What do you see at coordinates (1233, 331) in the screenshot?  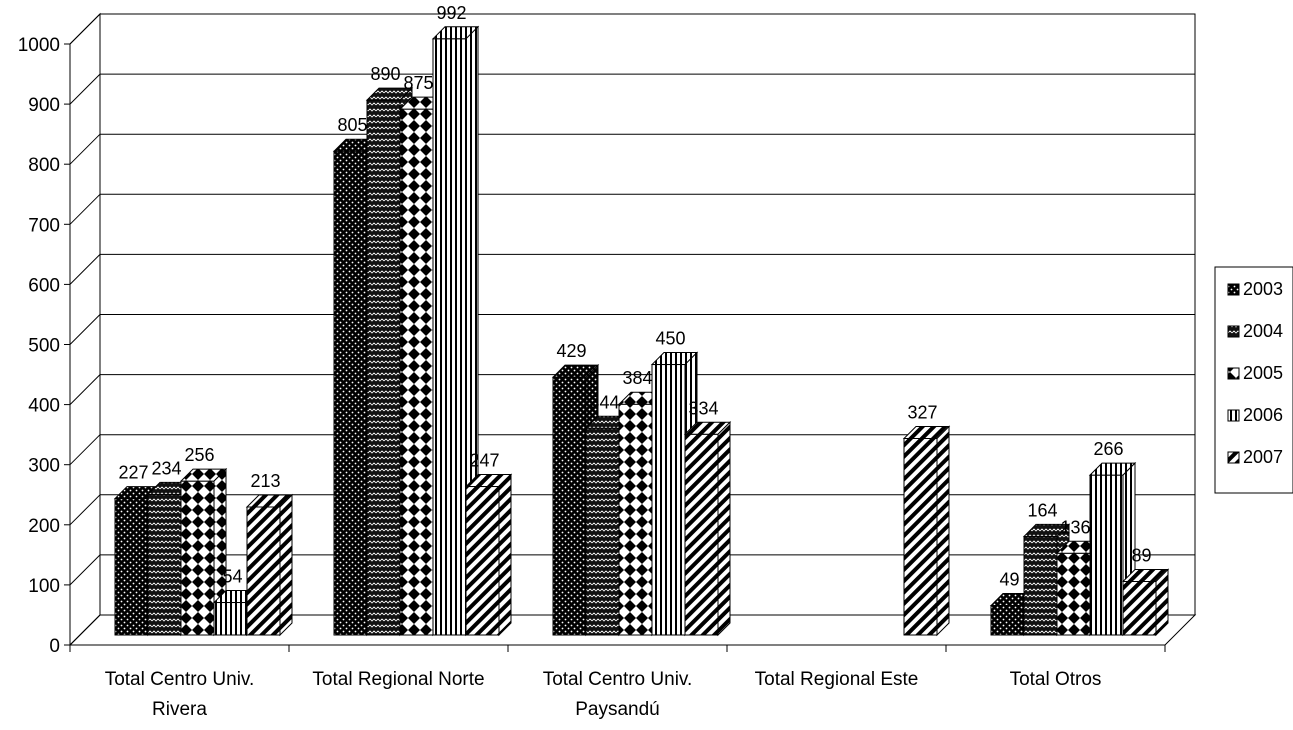 I see `legend-swatch-2004` at bounding box center [1233, 331].